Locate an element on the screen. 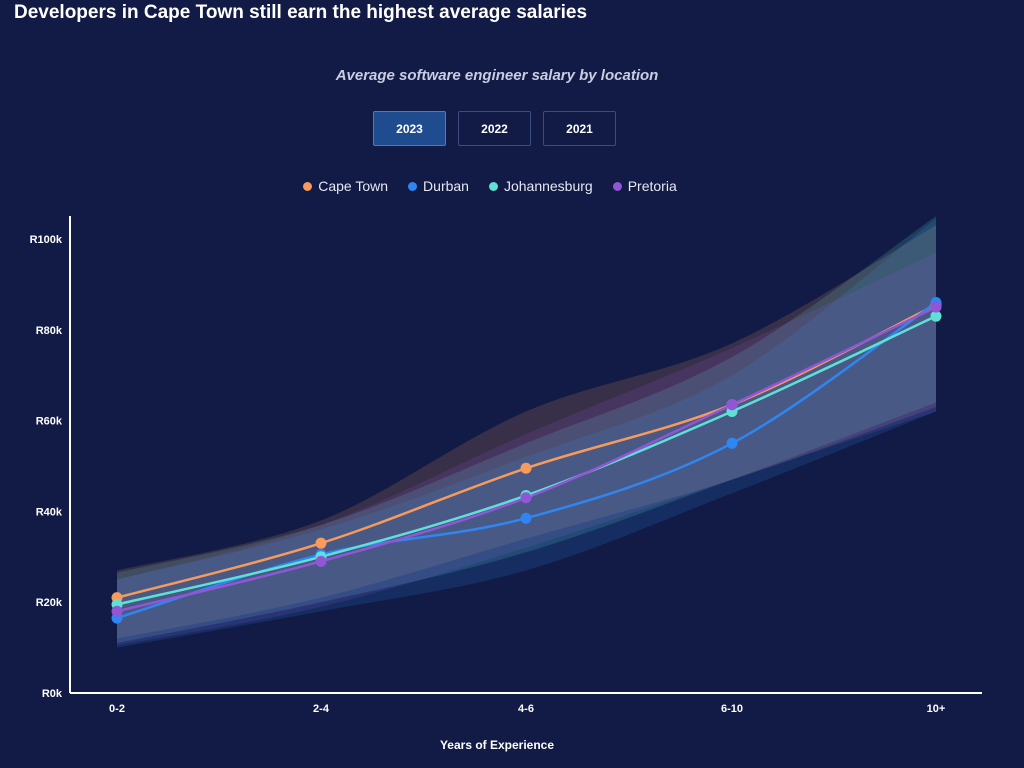 The width and height of the screenshot is (1024, 768). x-tick-label: 10+ is located at coordinates (936, 709).